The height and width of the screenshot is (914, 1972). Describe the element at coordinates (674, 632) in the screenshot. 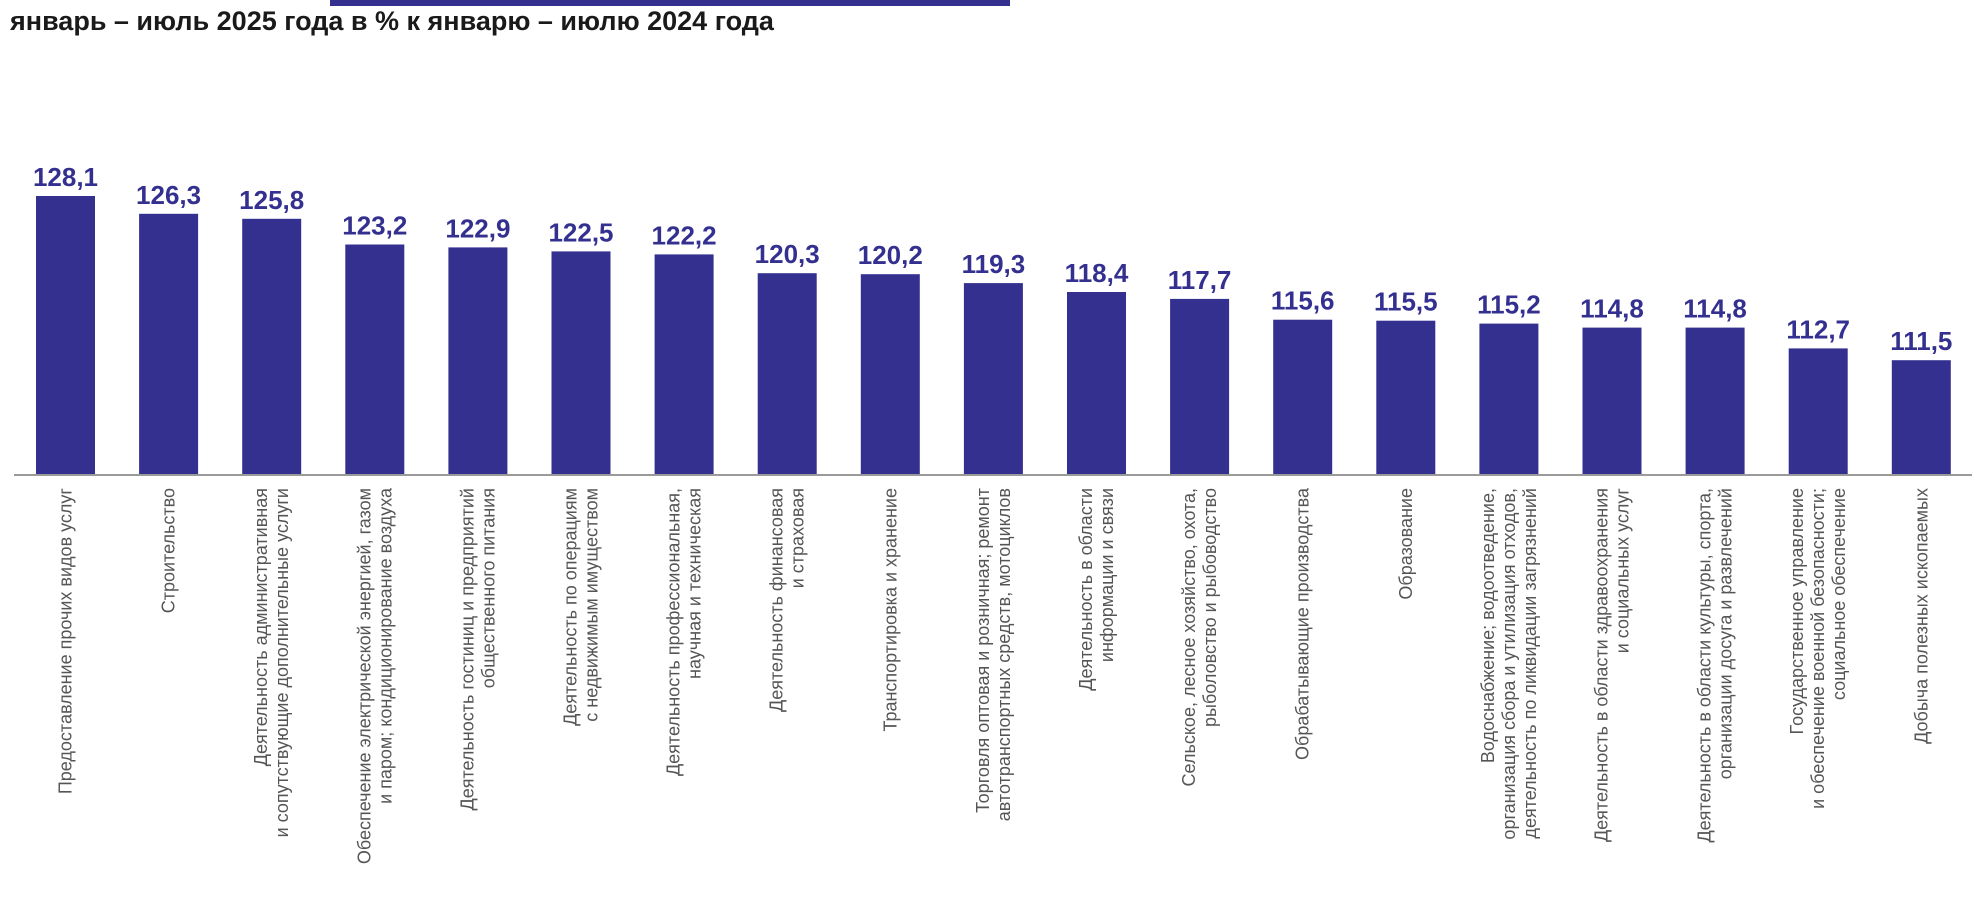

I see `category-label-6-line-0: Деятельность профессиональная,` at that location.